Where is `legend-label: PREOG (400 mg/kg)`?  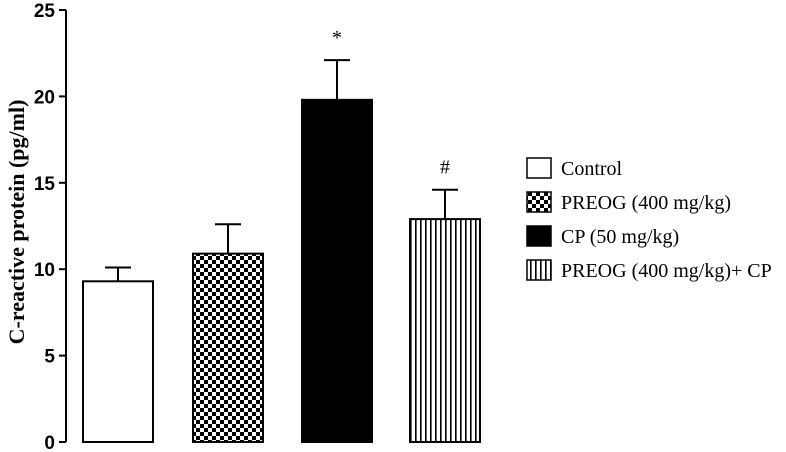
legend-label: PREOG (400 mg/kg) is located at coordinates (646, 203).